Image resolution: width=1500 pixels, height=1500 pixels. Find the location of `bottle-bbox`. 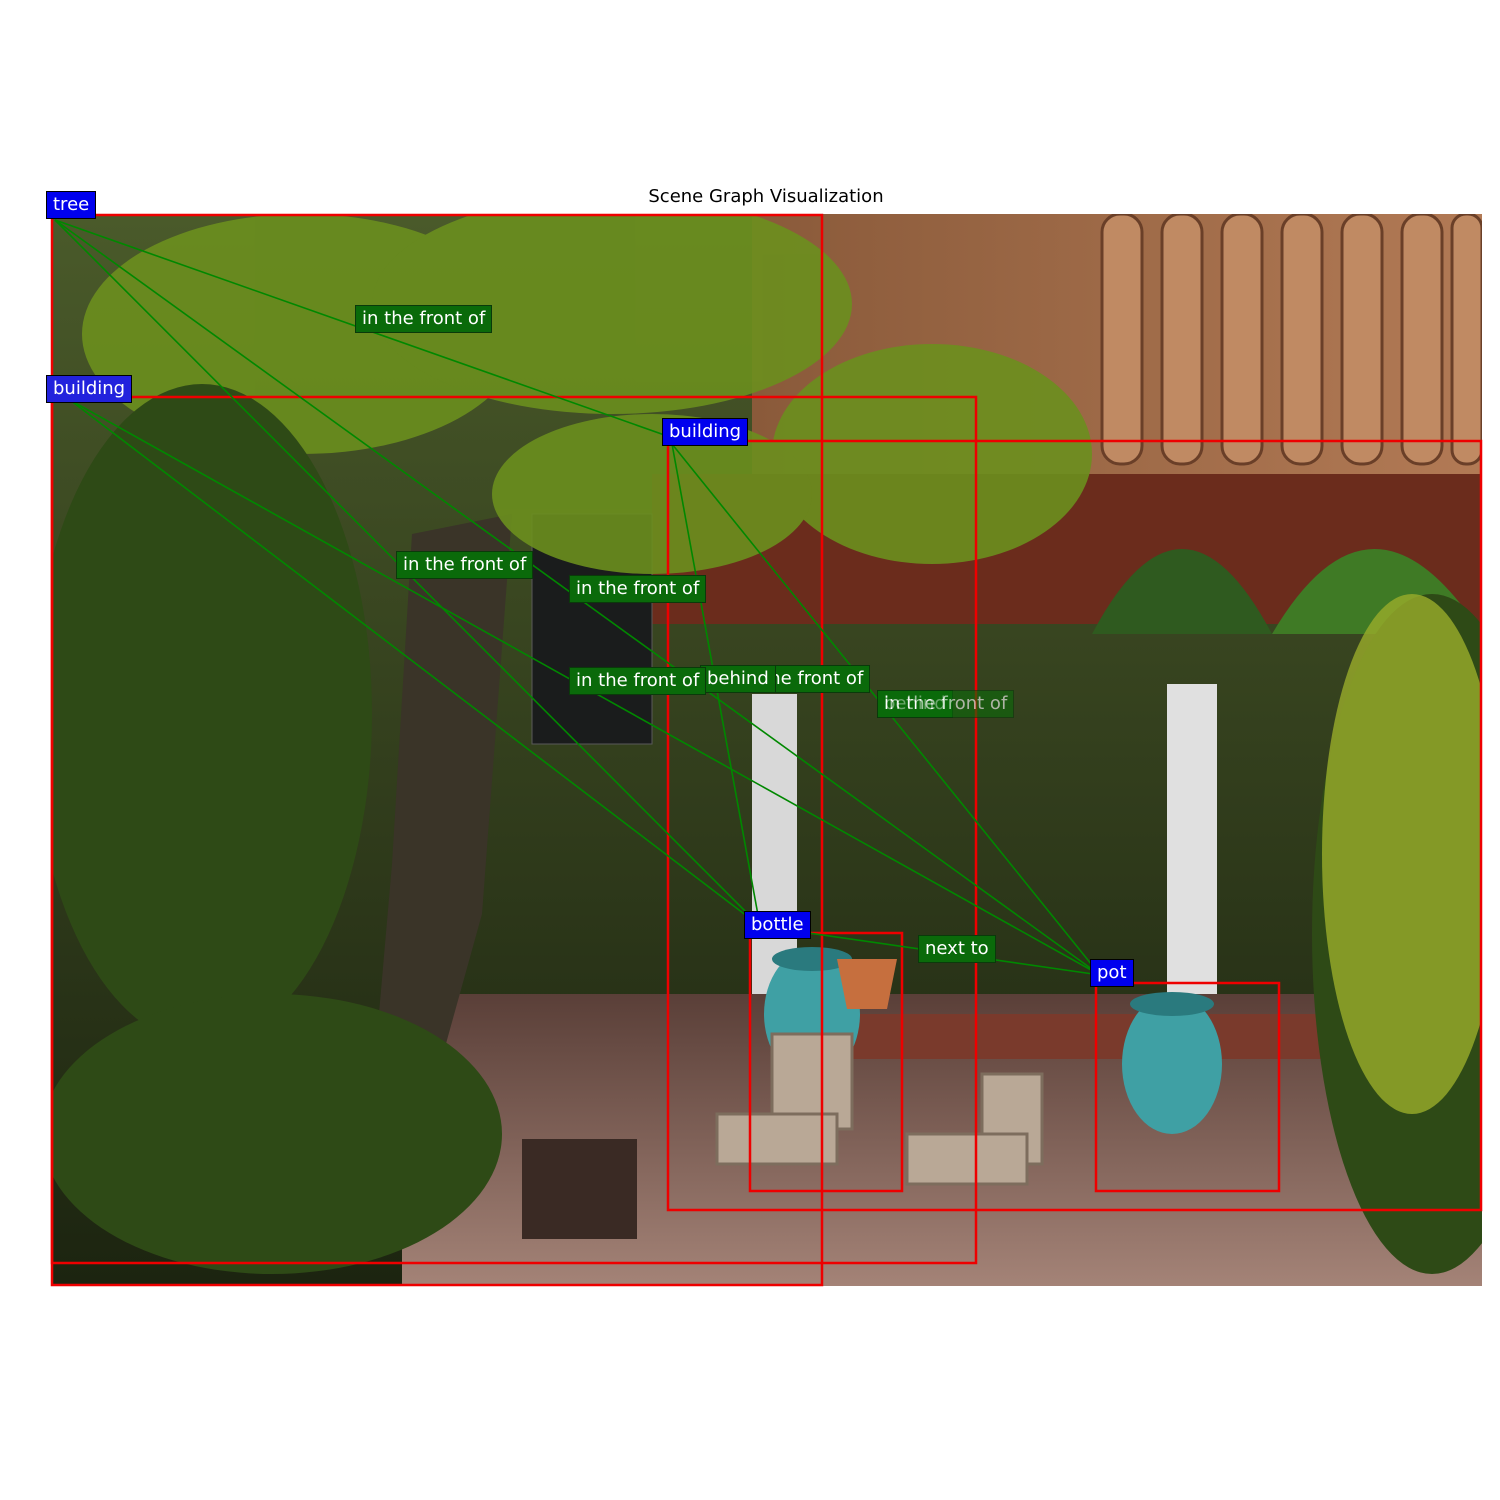

bottle-bbox is located at coordinates (826, 1062).